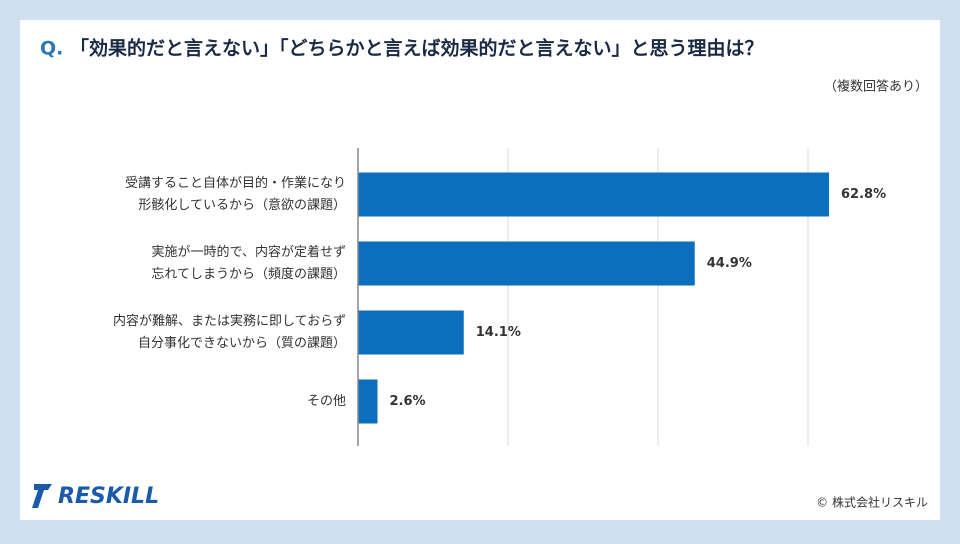  Describe the element at coordinates (242, 205) in the screenshot. I see `y-tick-label: 形骸化しているから（意欲の課題）` at that location.